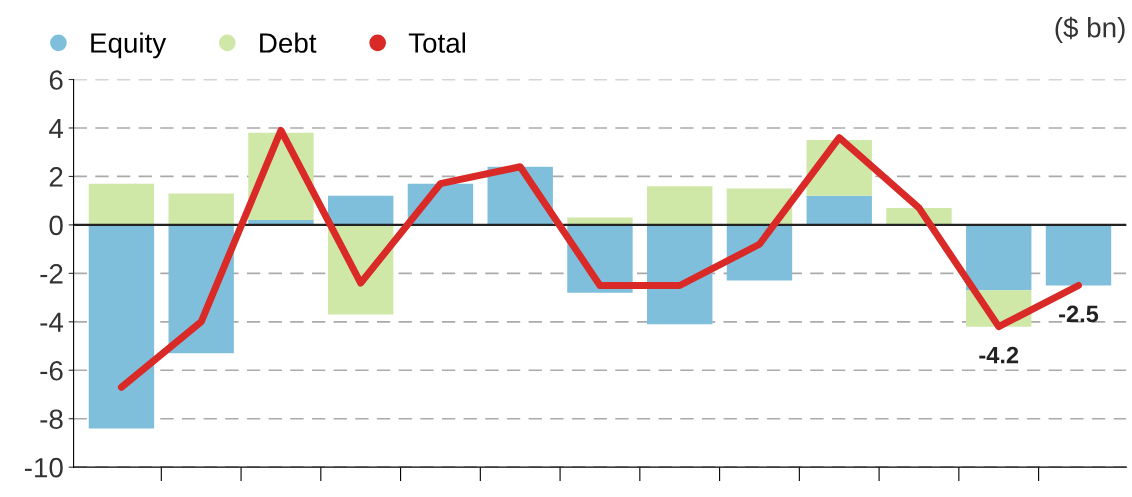  What do you see at coordinates (1079, 314) in the screenshot?
I see `data-label: -2.5` at bounding box center [1079, 314].